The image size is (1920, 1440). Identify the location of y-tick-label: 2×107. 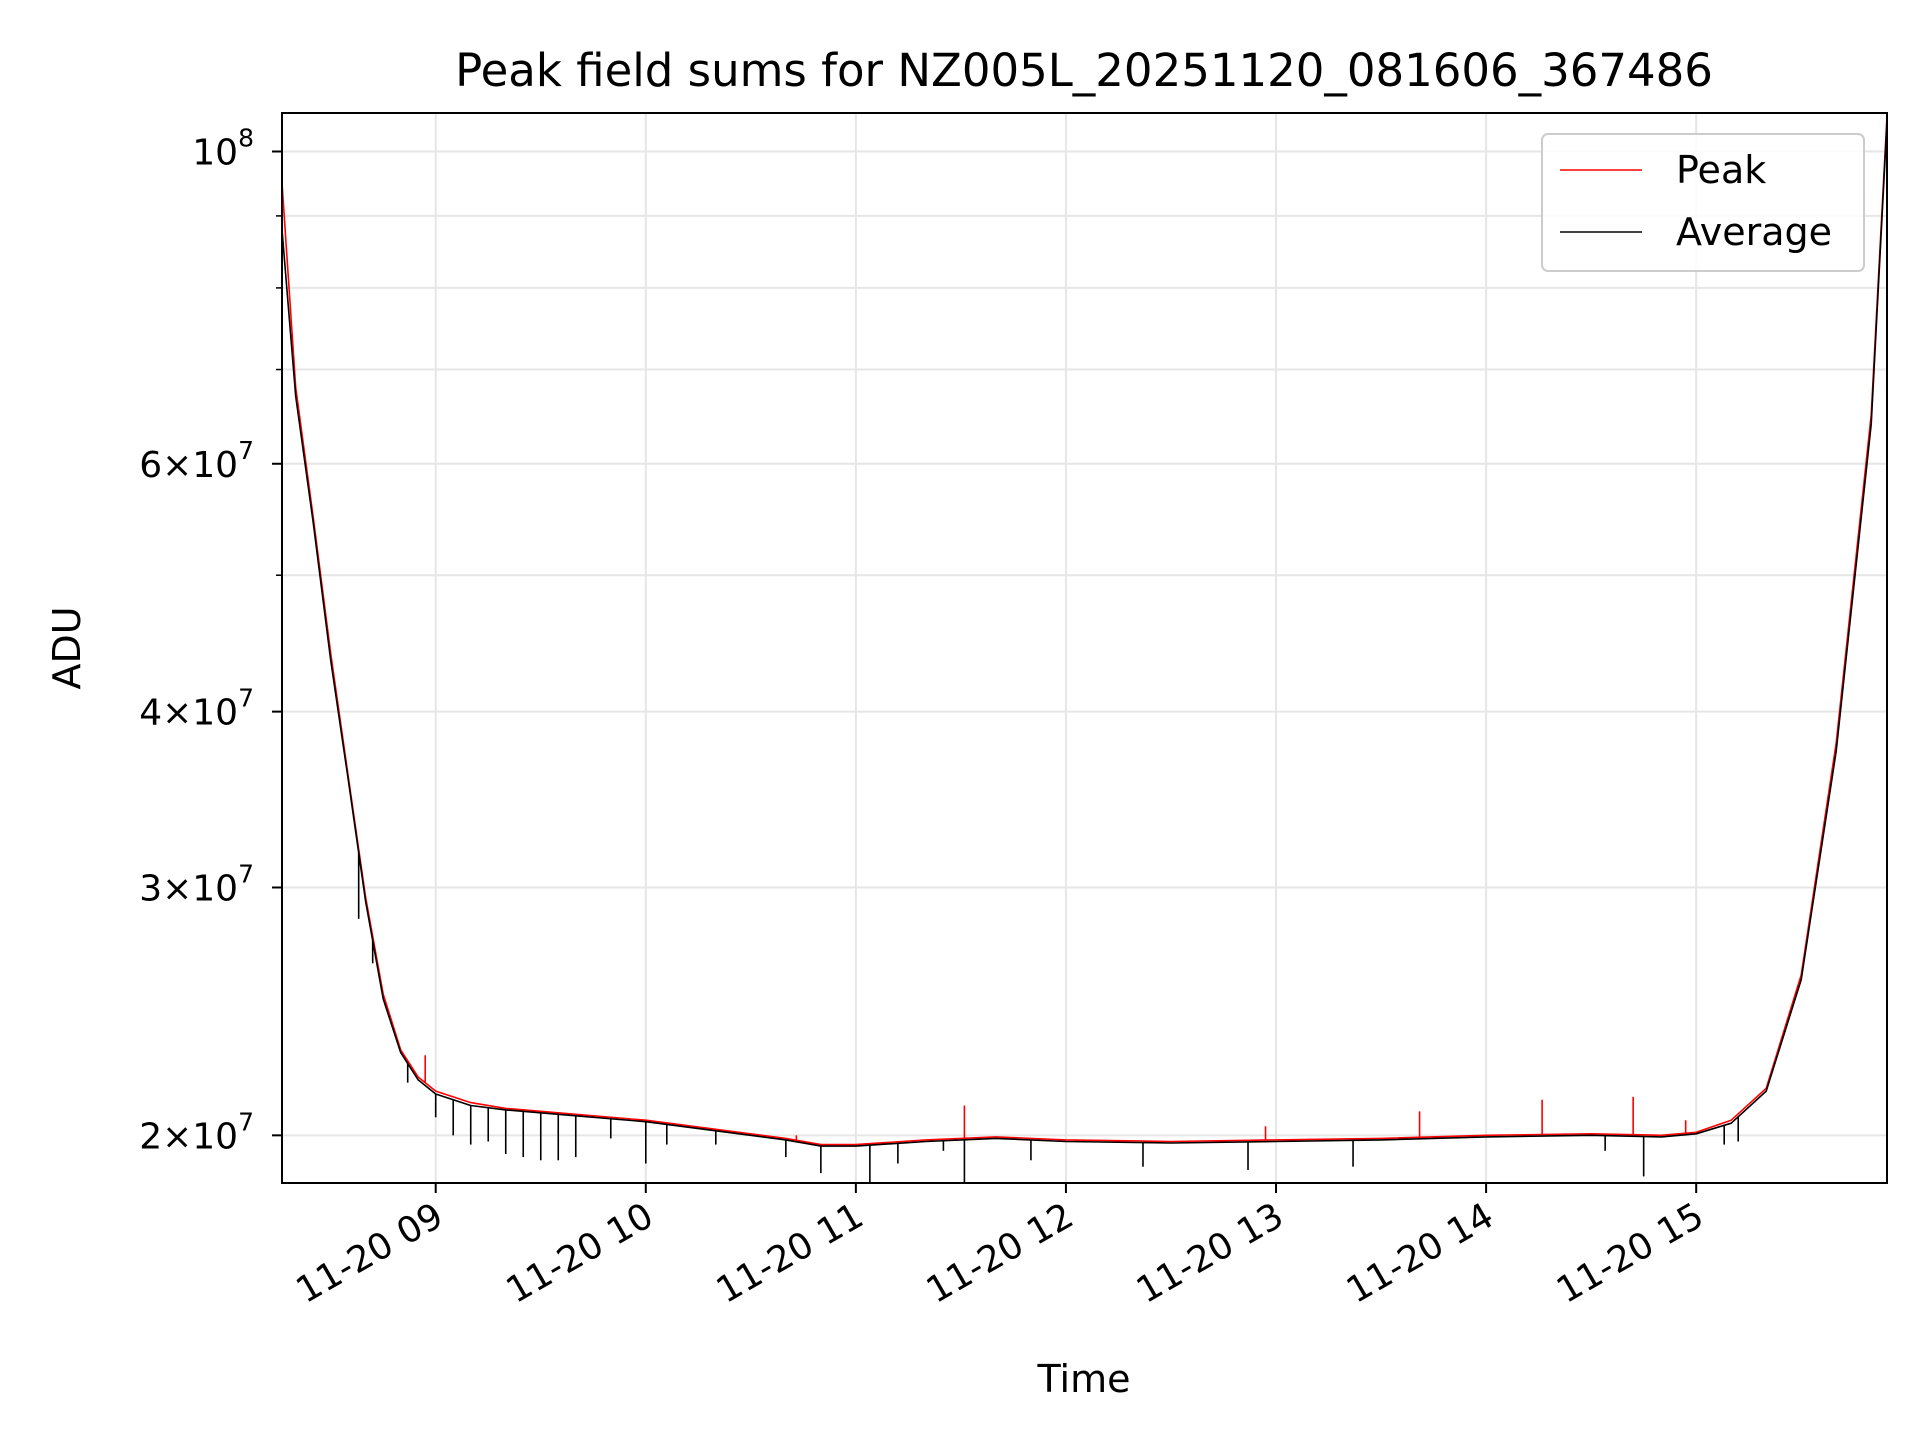
(196, 1132).